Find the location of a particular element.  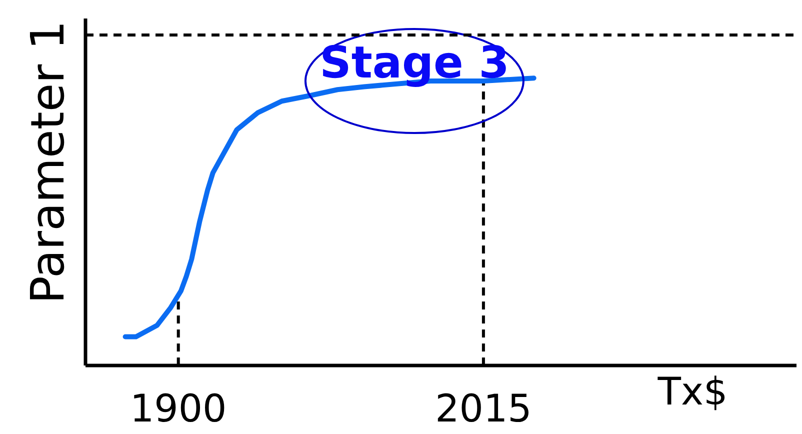

y-axis-title: Parameter 1 is located at coordinates (47, 162).